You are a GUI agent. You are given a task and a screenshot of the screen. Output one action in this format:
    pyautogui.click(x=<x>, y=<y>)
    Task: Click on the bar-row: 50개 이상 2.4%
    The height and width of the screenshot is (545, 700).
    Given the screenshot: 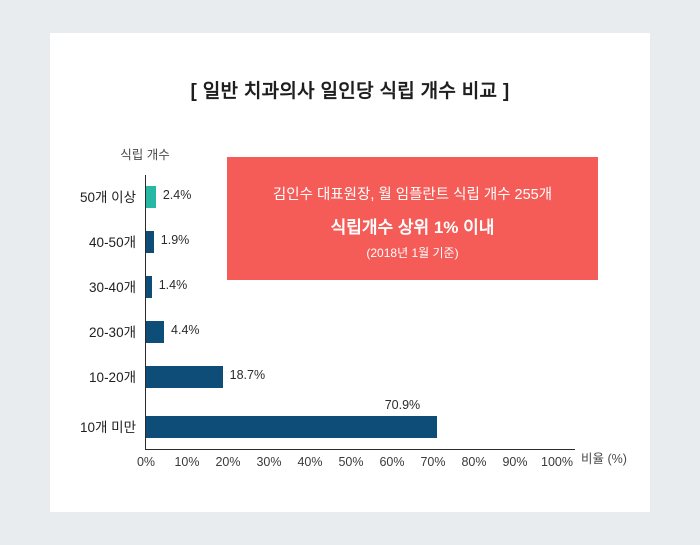 What is the action you would take?
    pyautogui.click(x=350, y=197)
    